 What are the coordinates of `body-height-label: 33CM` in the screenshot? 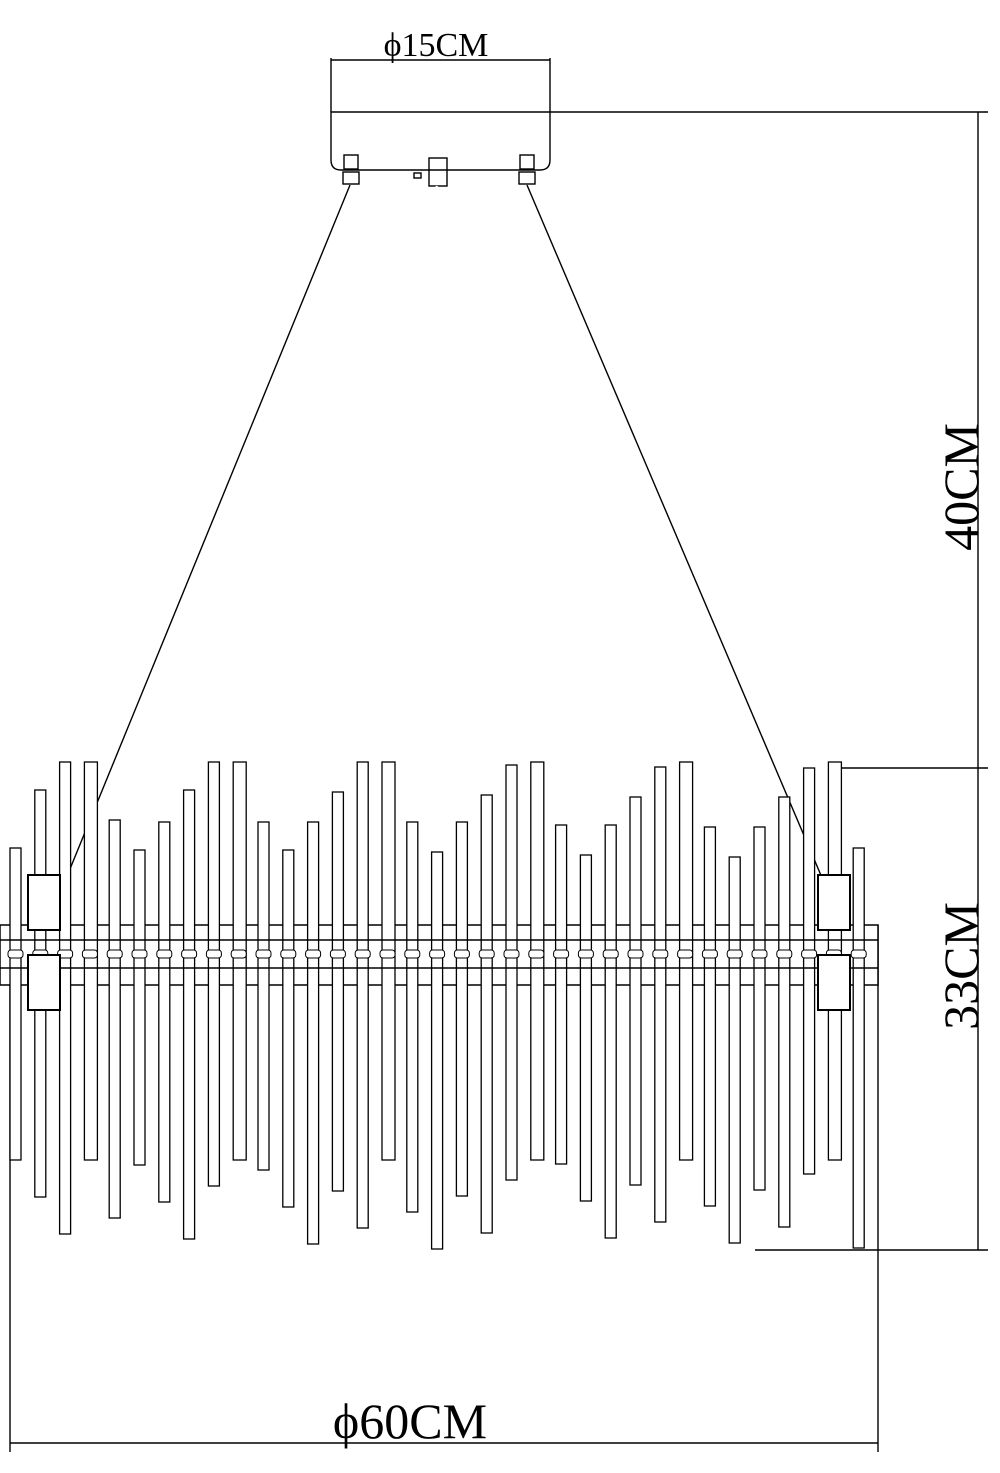 It's located at (961, 966).